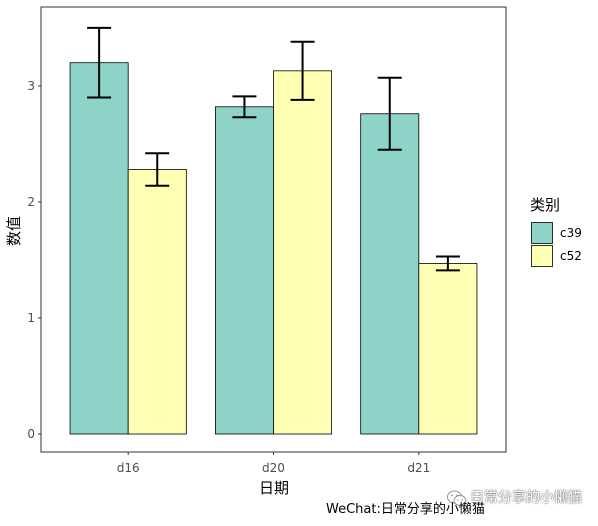 This screenshot has width=598, height=526. Describe the element at coordinates (31, 86) in the screenshot. I see `y-tick-label: 3` at that location.